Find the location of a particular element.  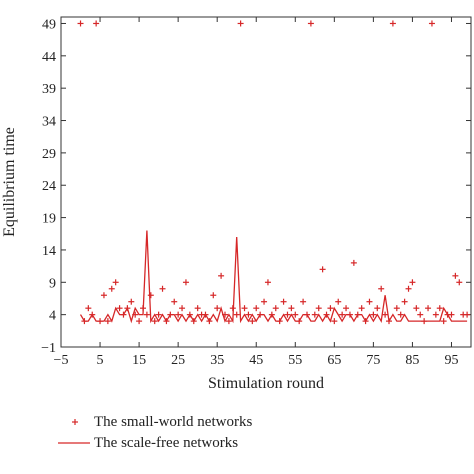

y-tick-label: 39 is located at coordinates (49, 89).